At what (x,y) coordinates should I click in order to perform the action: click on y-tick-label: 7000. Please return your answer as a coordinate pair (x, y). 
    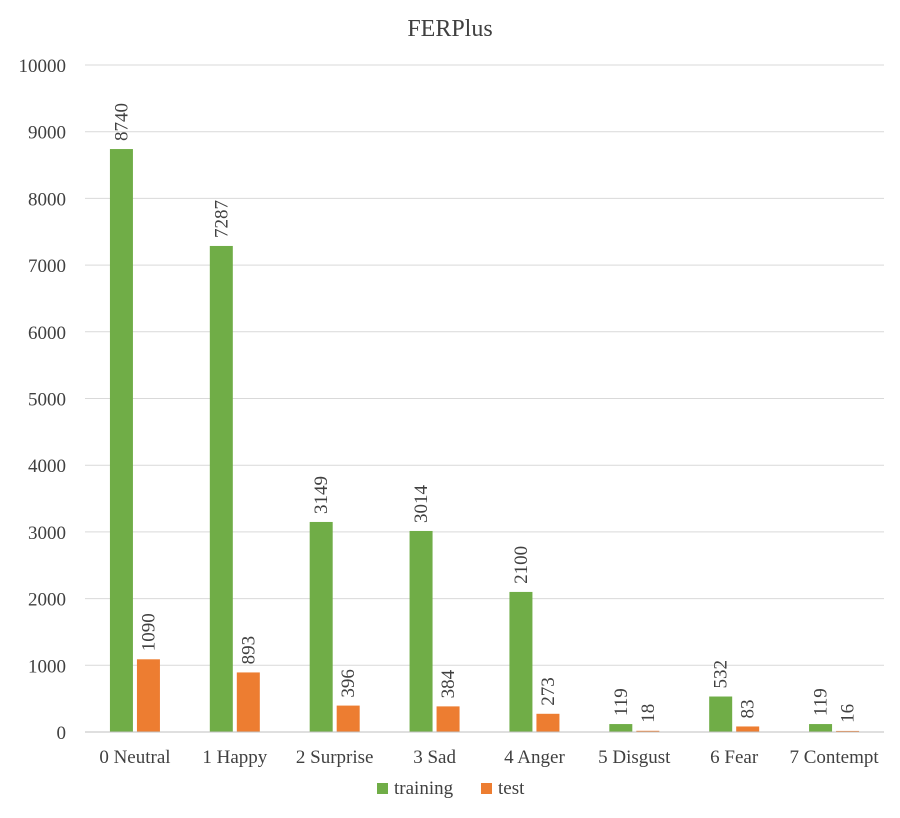
    Looking at the image, I should click on (47, 266).